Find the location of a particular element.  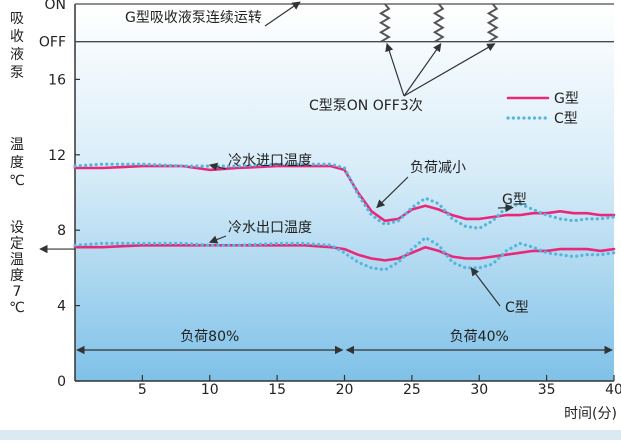

y-tick-label: 8 is located at coordinates (61, 231).